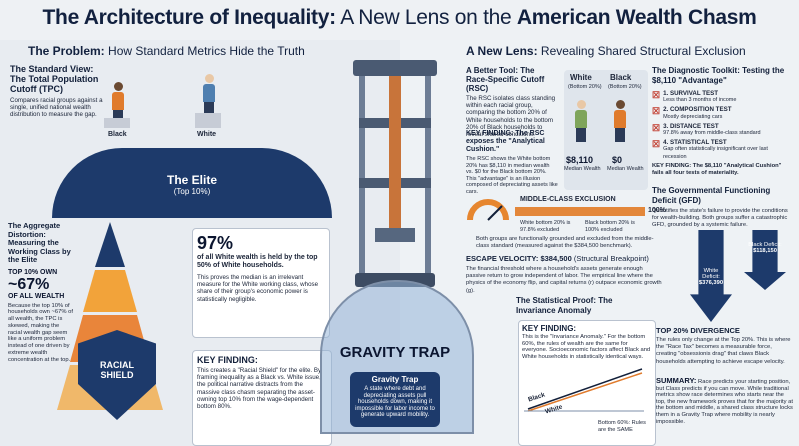  Describe the element at coordinates (426, 17) in the screenshot. I see `title-light: A New Lens on the` at that location.